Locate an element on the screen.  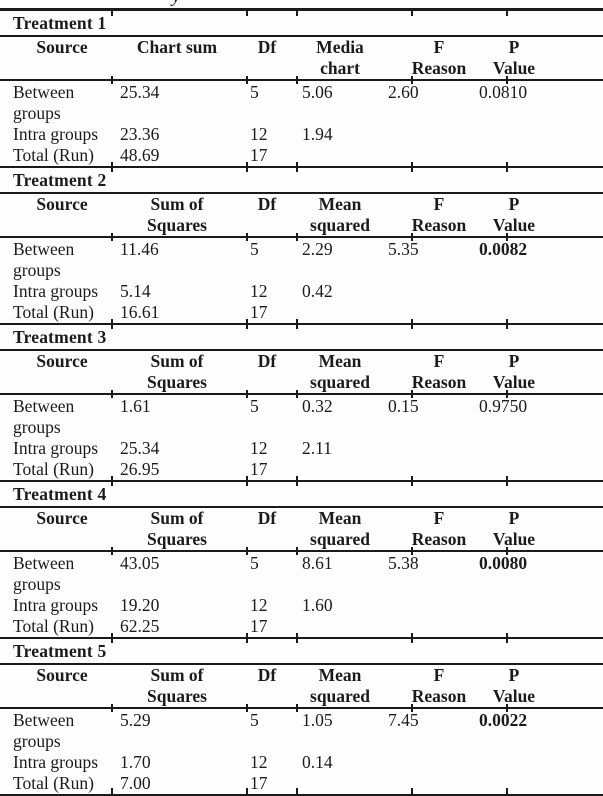
col-header-sum-of-squares: Chart sum is located at coordinates (177, 47).